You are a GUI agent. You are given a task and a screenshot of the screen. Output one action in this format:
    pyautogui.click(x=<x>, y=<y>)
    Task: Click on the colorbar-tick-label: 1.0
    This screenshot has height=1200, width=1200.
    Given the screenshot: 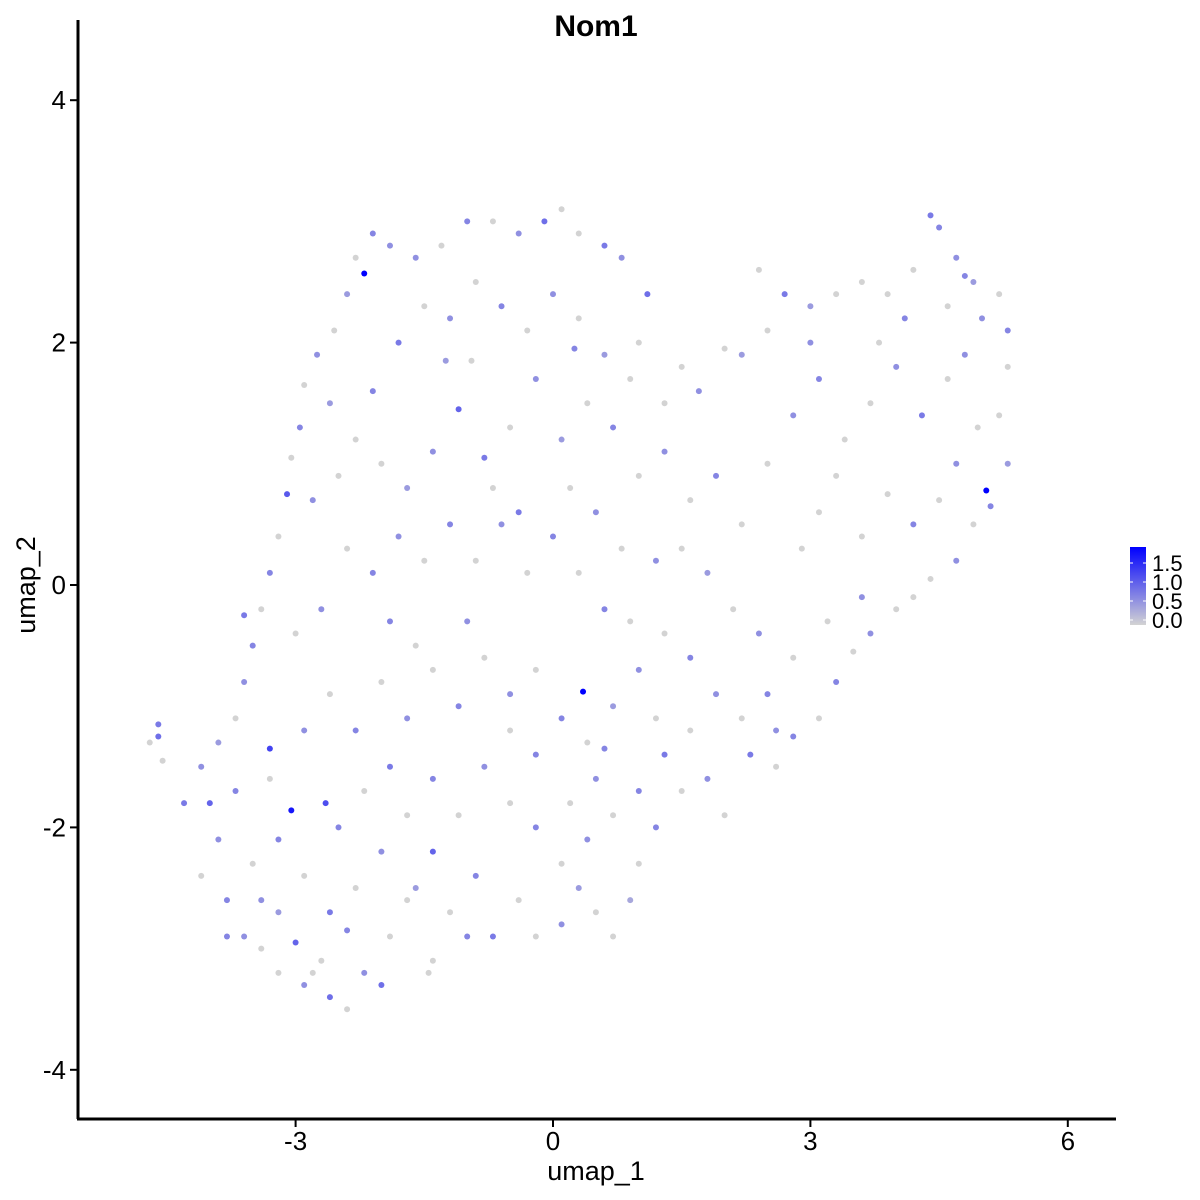 What is the action you would take?
    pyautogui.click(x=1167, y=582)
    